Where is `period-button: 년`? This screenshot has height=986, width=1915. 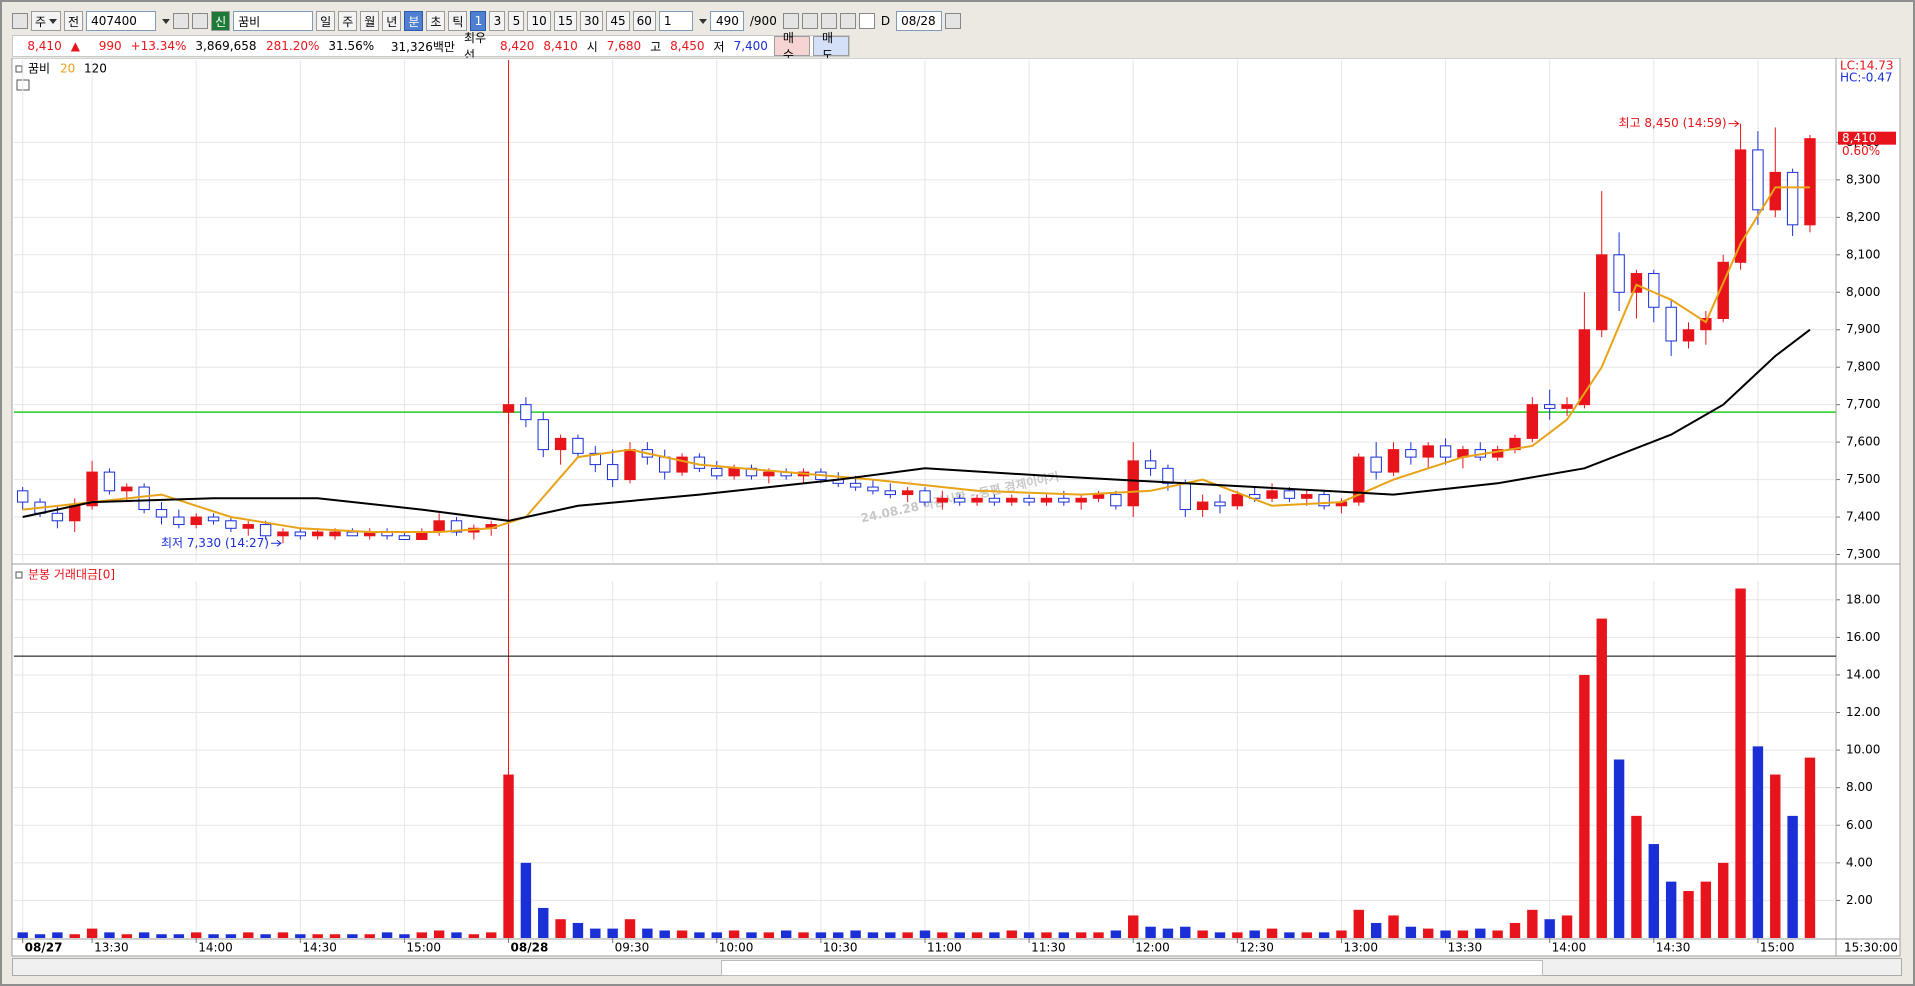
period-button: 년 is located at coordinates (392, 21).